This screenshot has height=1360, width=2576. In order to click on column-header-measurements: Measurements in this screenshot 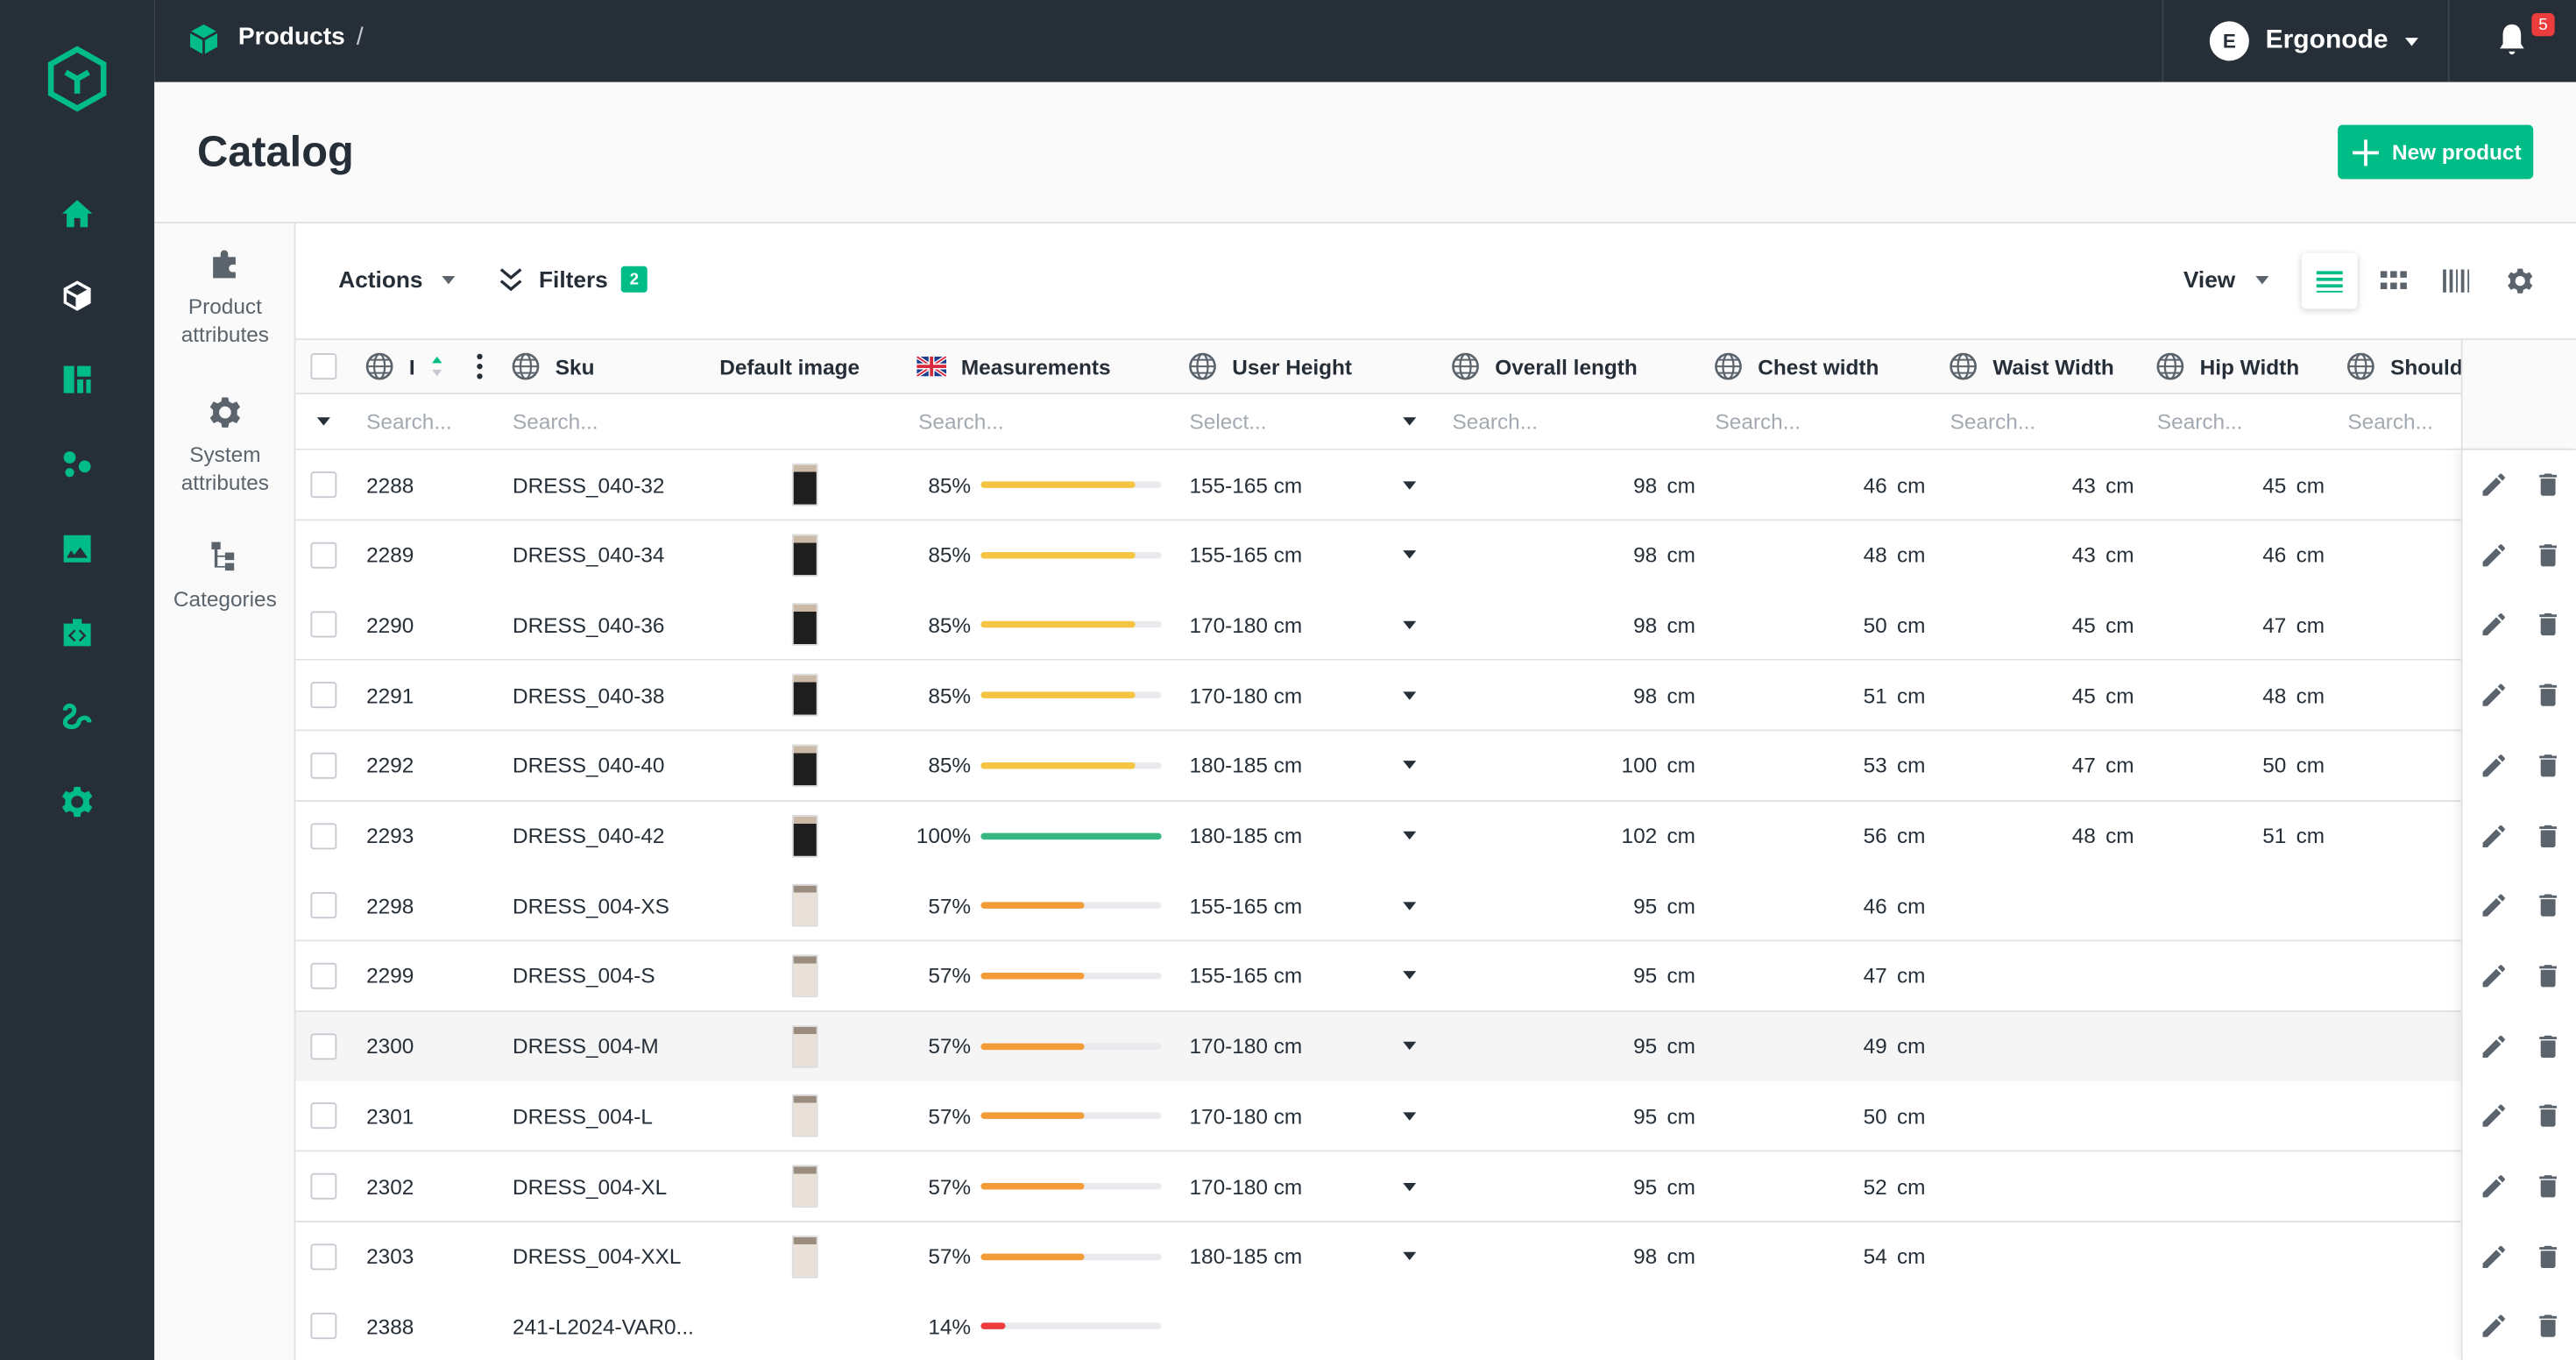, I will do `click(1013, 366)`.